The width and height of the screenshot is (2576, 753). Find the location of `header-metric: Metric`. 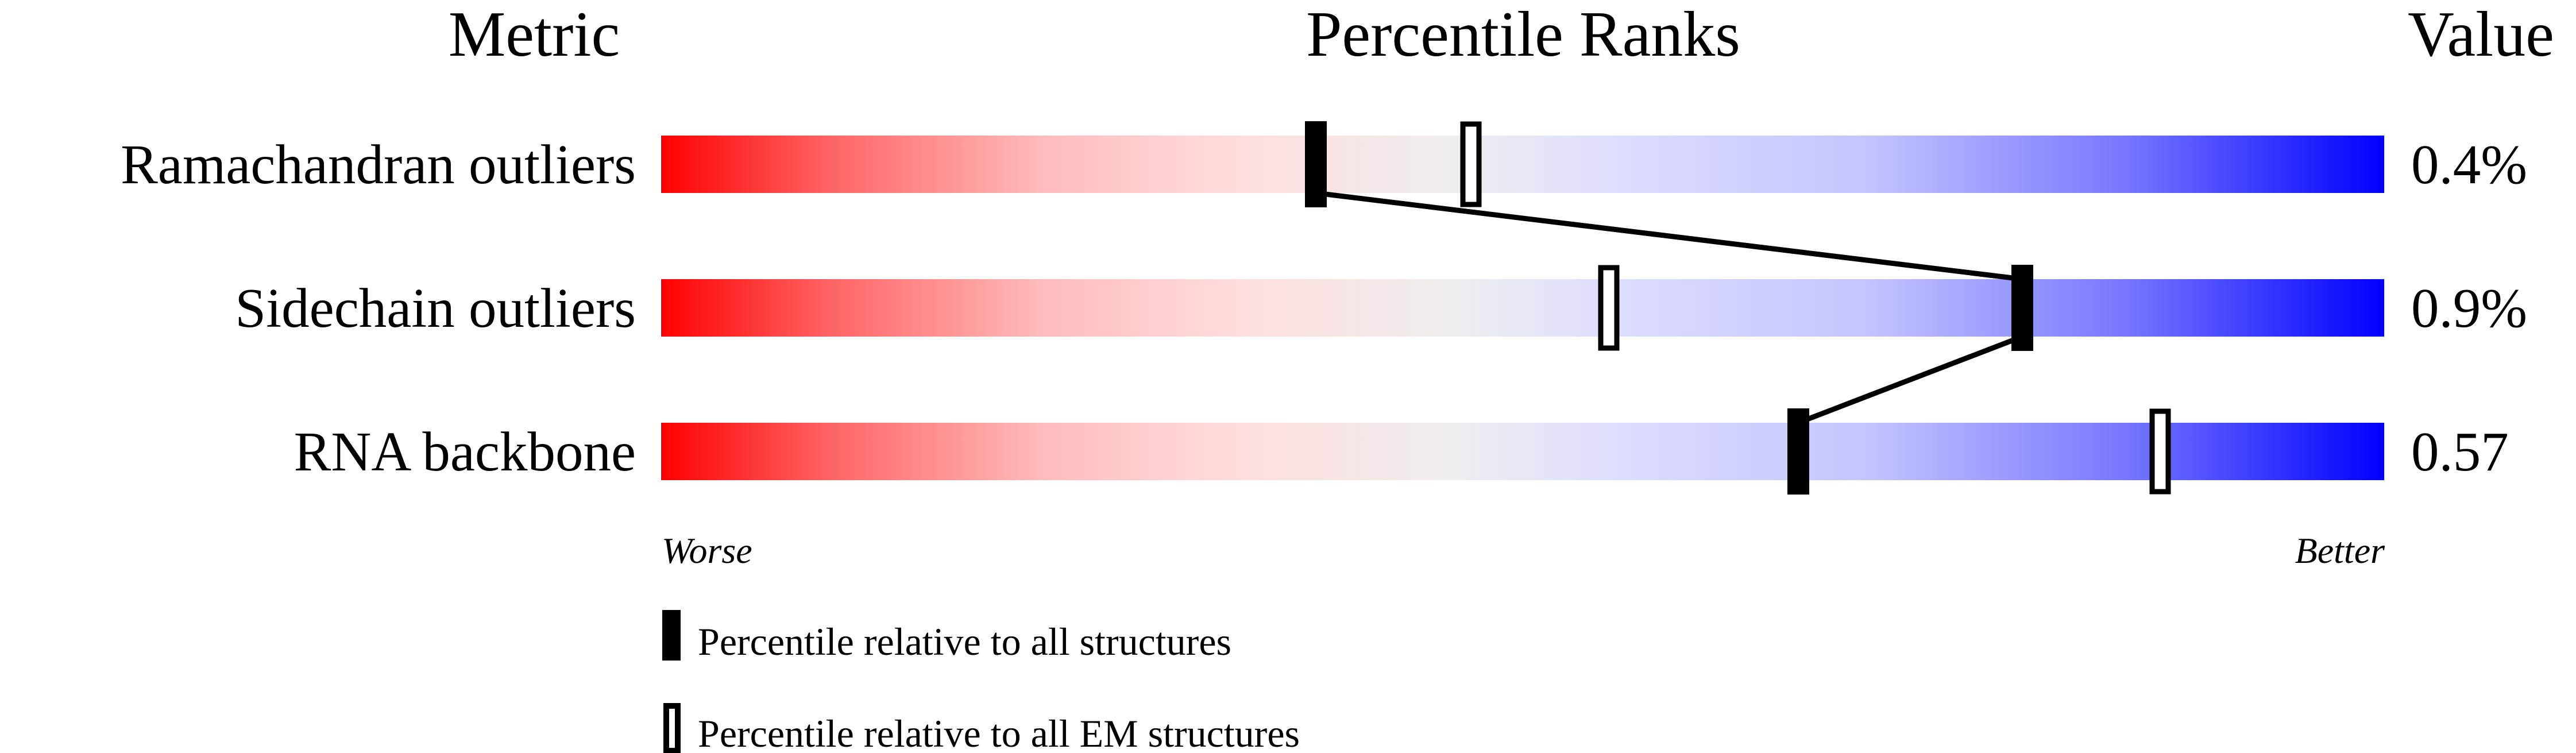

header-metric: Metric is located at coordinates (534, 35).